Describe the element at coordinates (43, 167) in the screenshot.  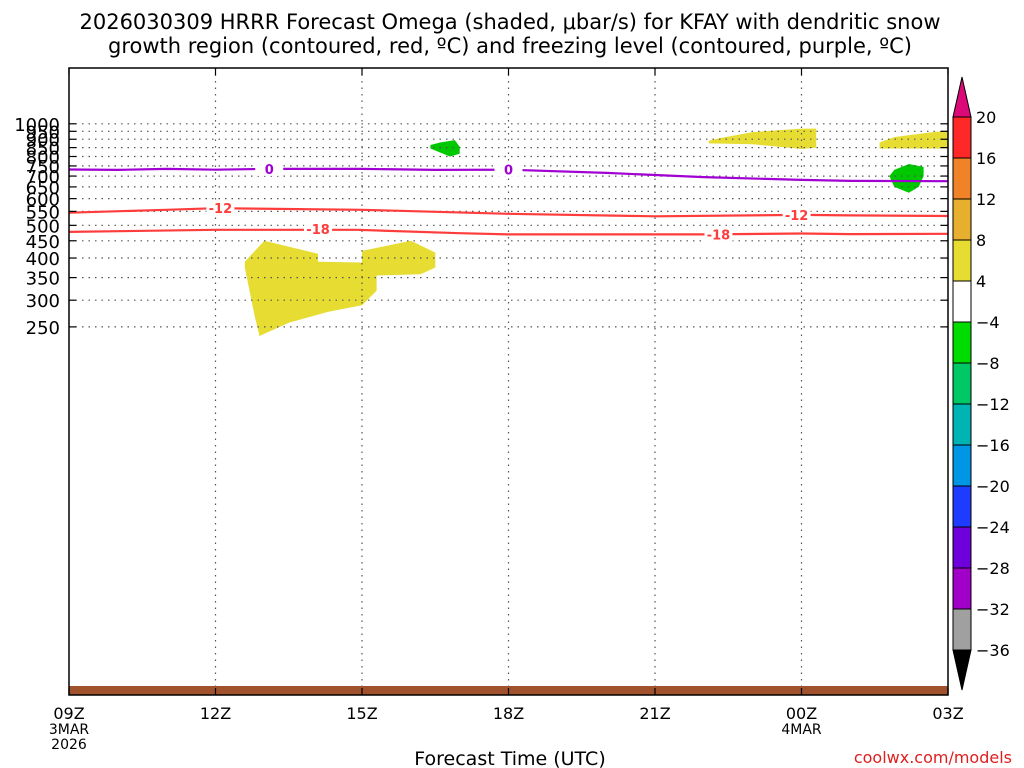
I see `y-tick-label: 750` at that location.